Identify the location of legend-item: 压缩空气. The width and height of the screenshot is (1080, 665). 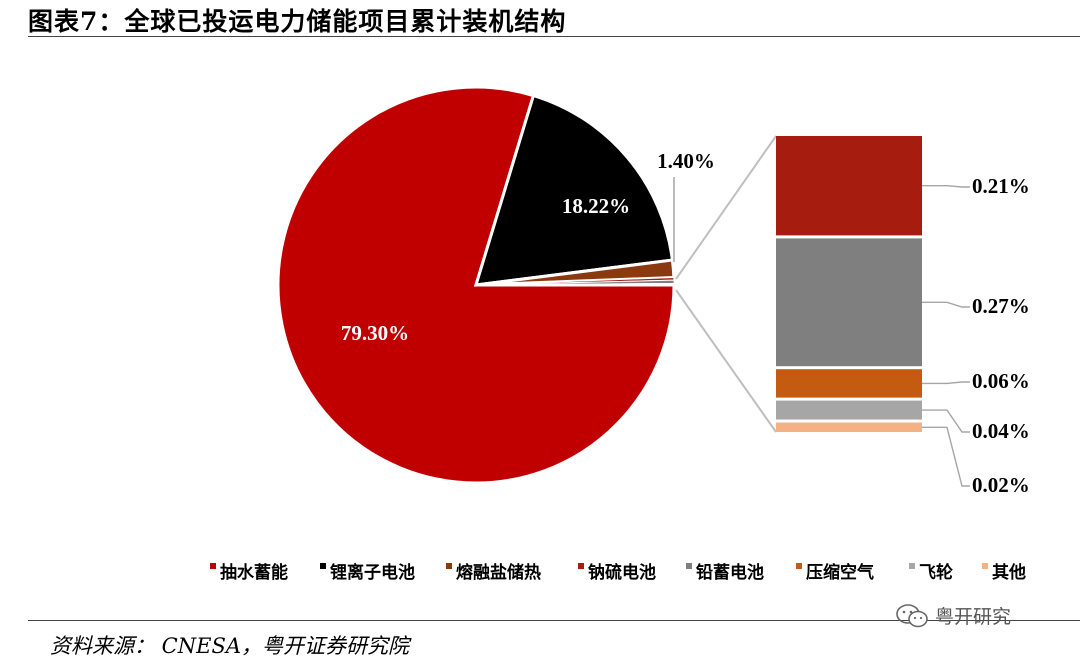
(835, 572).